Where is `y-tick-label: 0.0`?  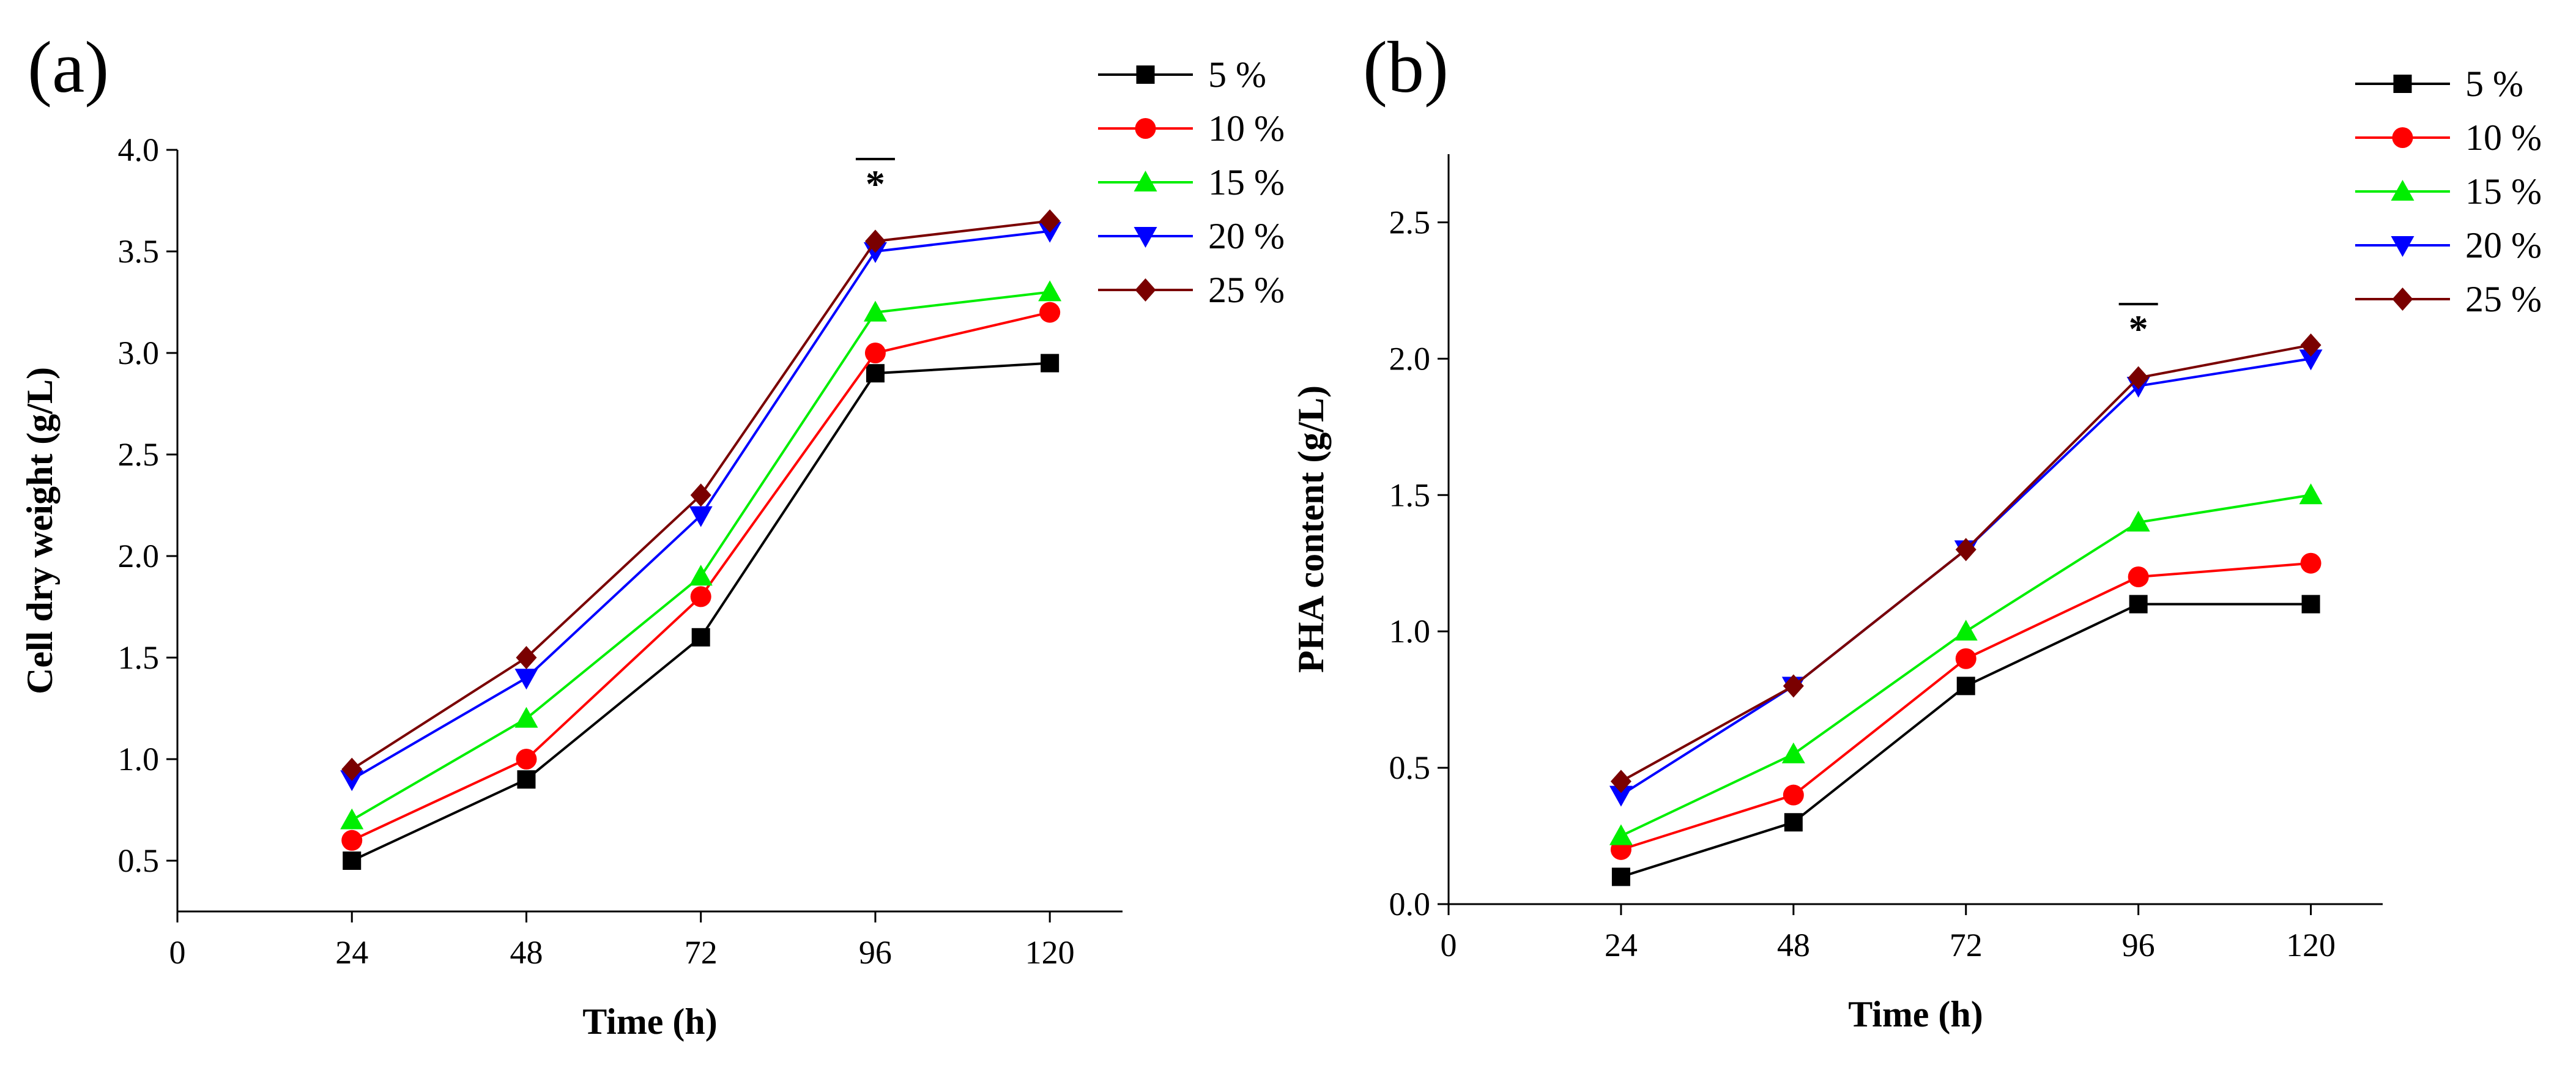 y-tick-label: 0.0 is located at coordinates (1410, 904).